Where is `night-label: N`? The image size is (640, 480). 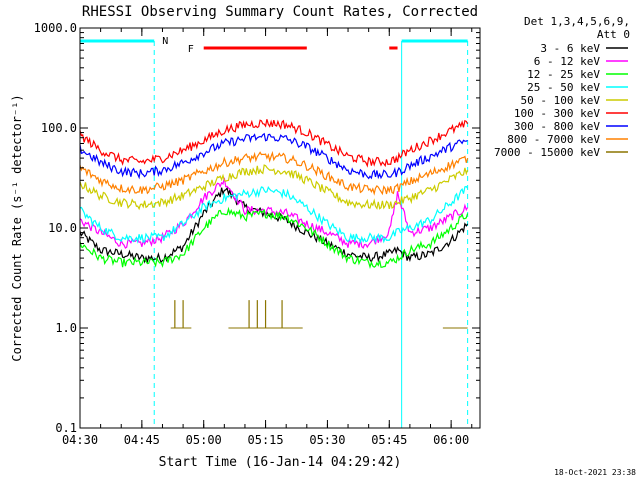
night-label: N is located at coordinates (165, 41).